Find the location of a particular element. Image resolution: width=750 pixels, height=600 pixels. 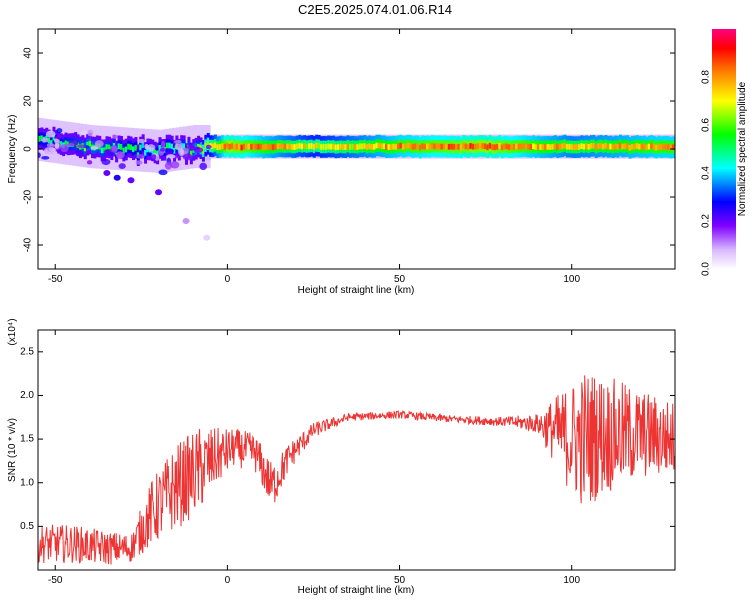

snr-y-label: SNR (10 * v/v) is located at coordinates (12, 450).